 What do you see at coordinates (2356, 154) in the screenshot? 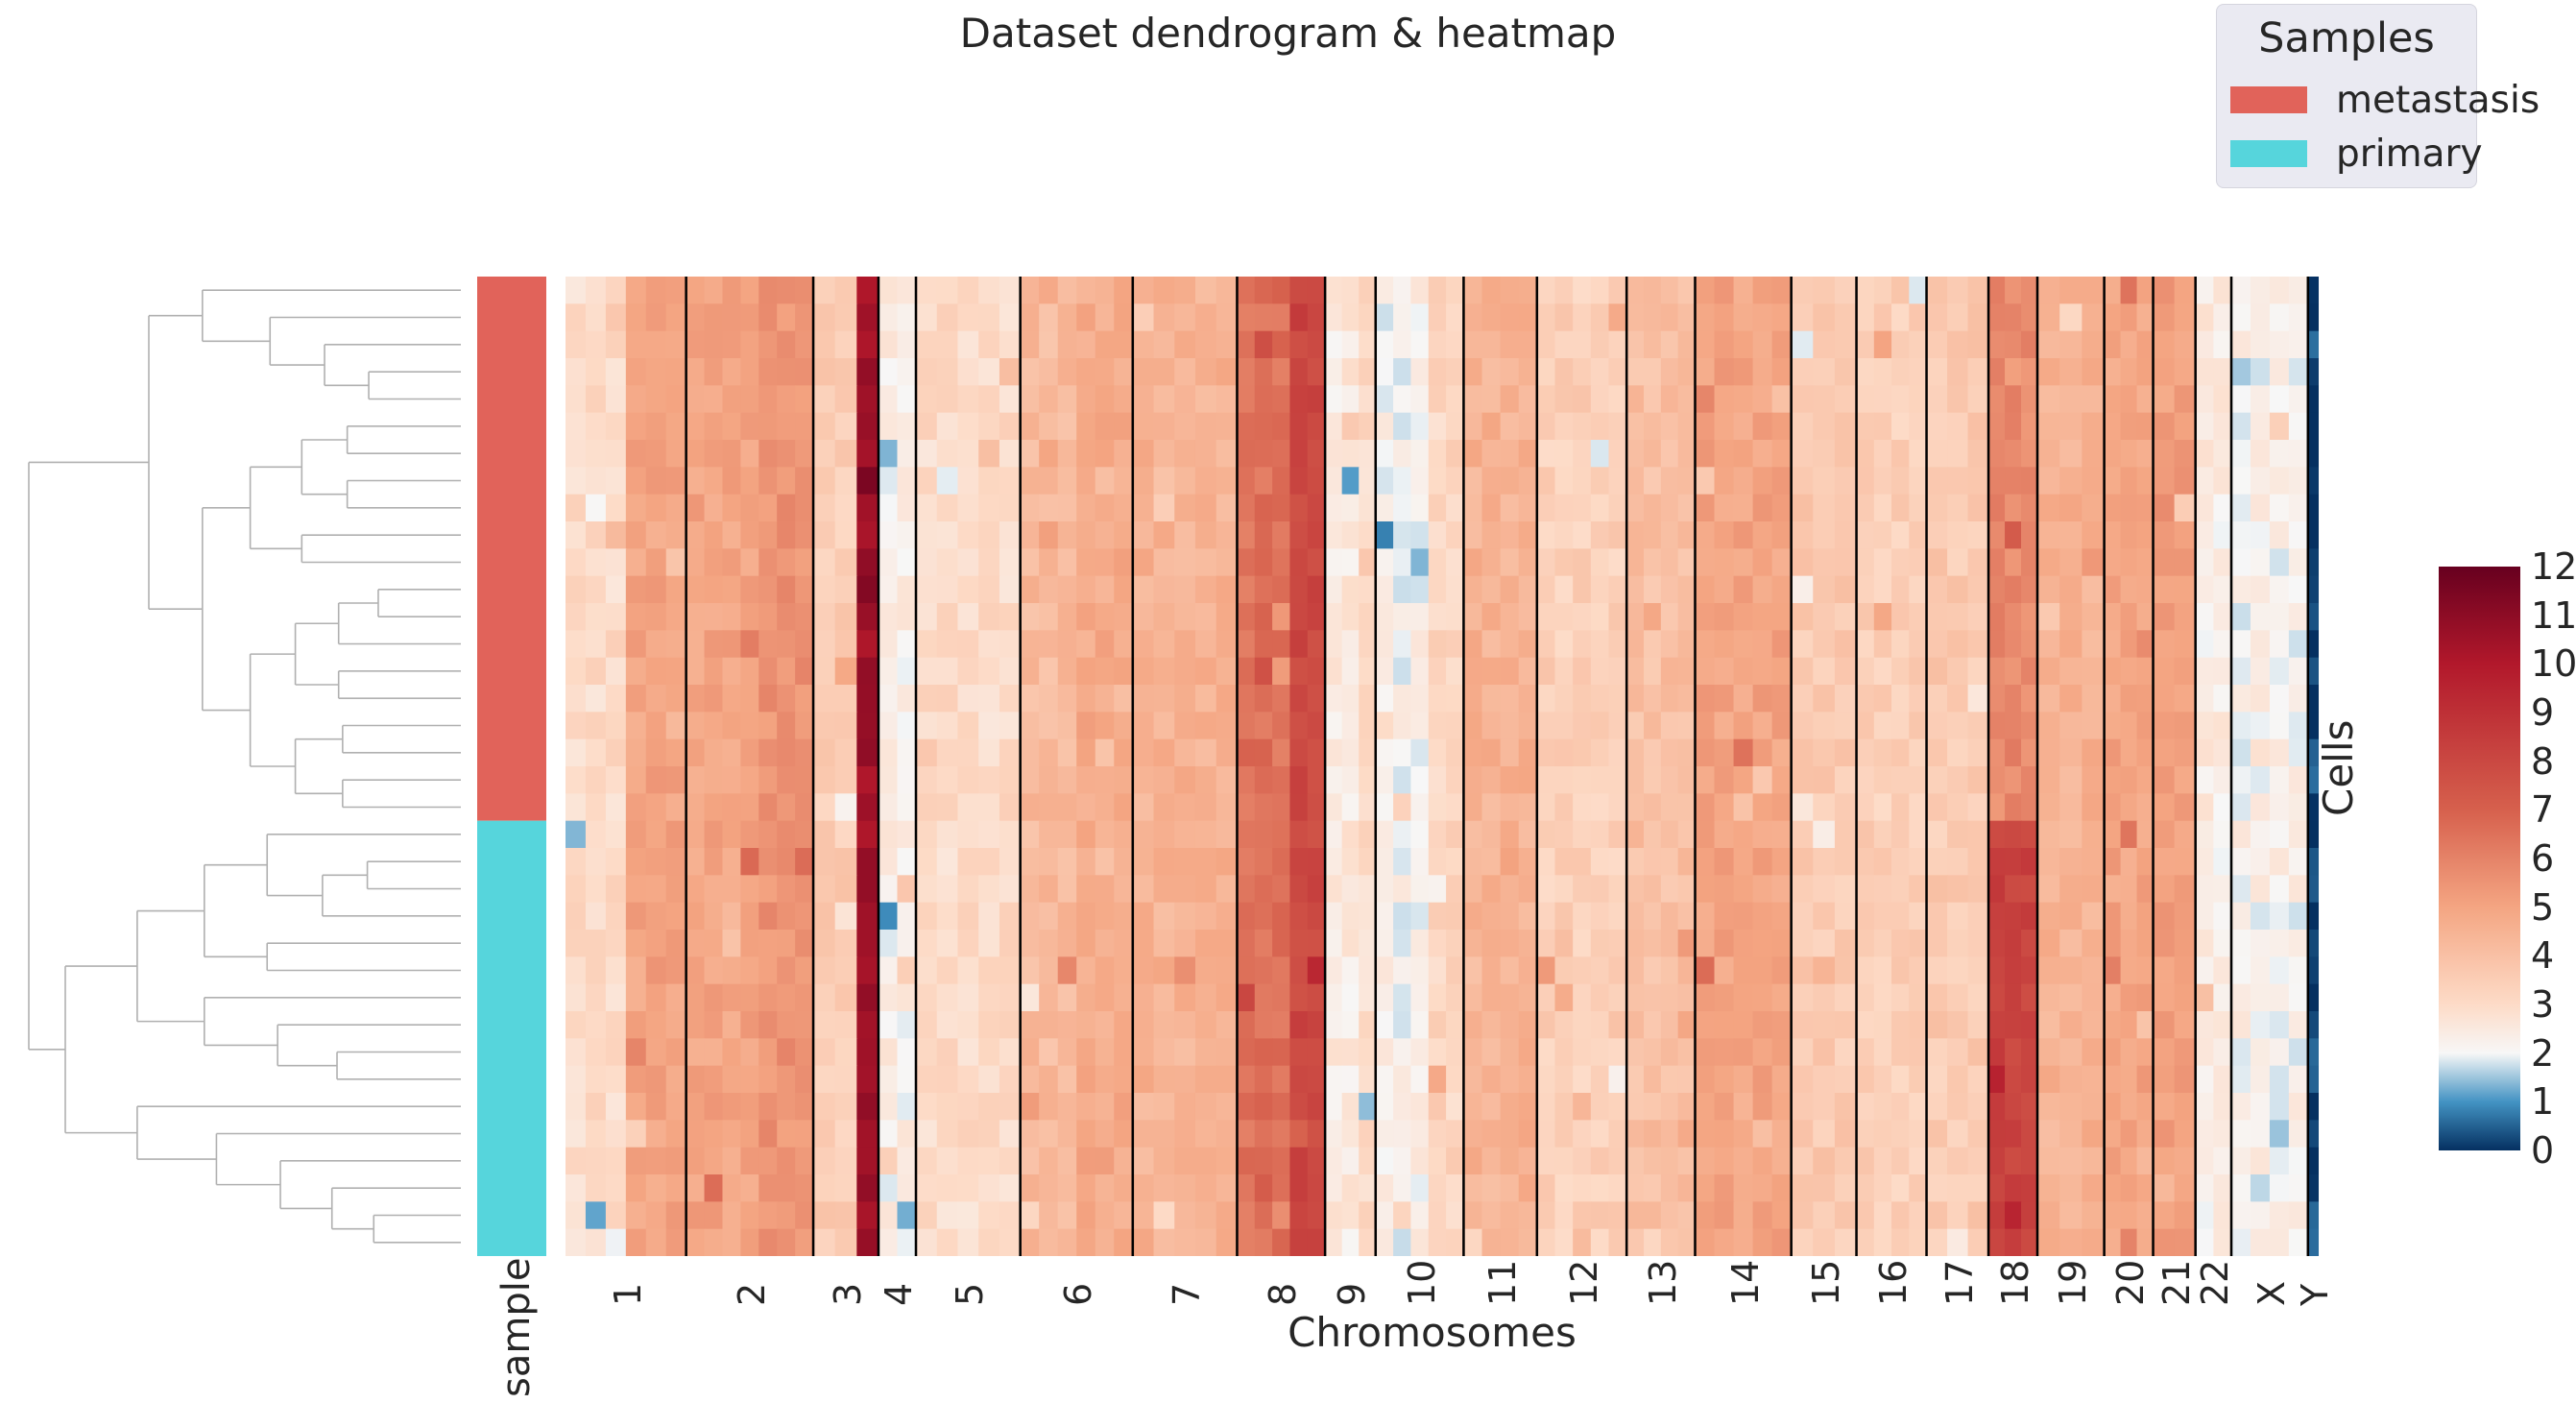
I see `legend-entry-primary: primary` at bounding box center [2356, 154].